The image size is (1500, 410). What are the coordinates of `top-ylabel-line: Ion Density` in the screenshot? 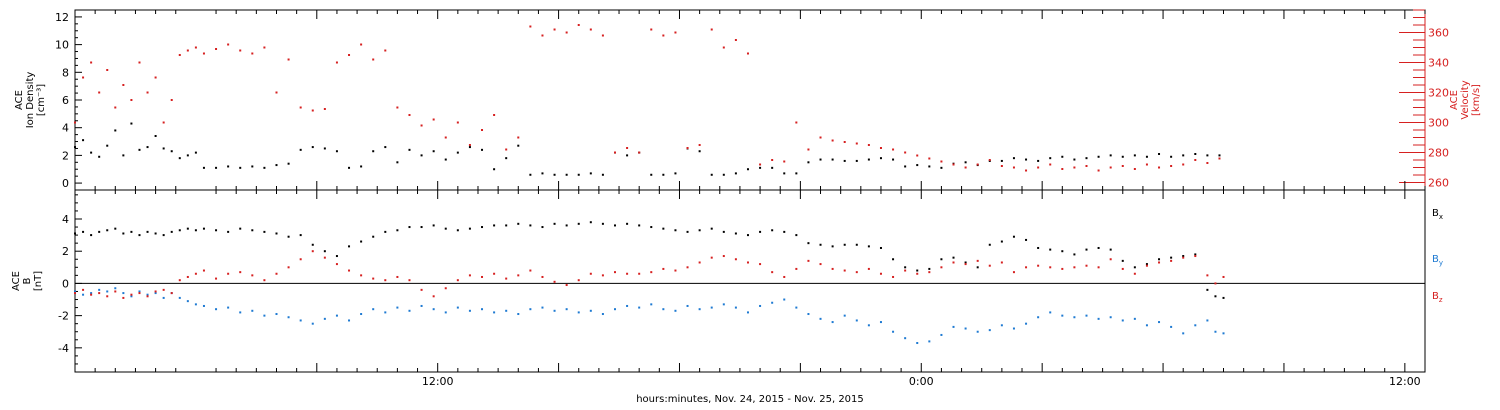 It's located at (30, 100).